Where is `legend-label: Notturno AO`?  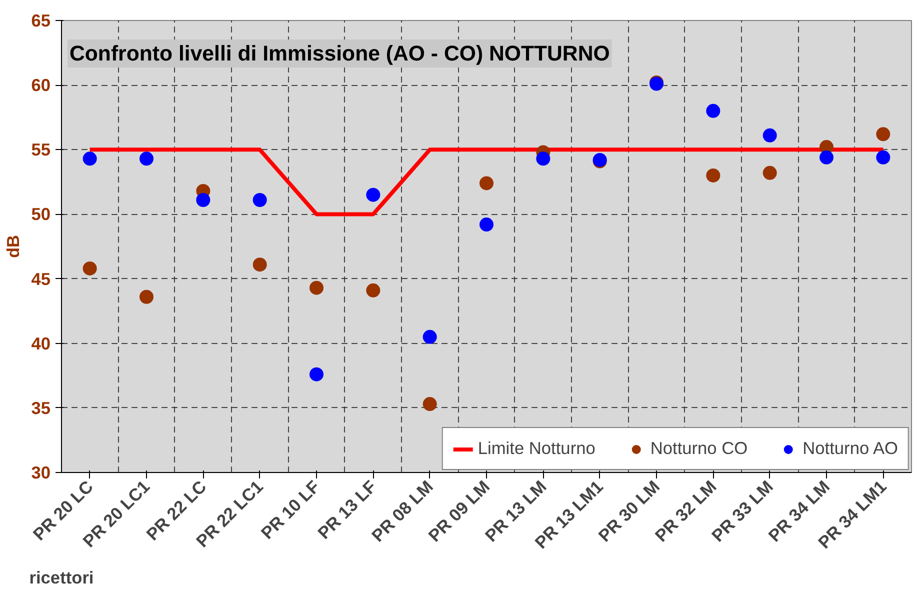 legend-label: Notturno AO is located at coordinates (850, 448).